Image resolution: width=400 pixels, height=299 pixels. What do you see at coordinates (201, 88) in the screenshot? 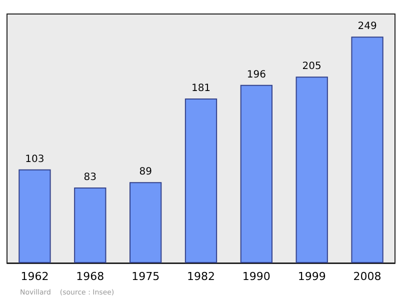
I see `data-label: 181` at bounding box center [201, 88].